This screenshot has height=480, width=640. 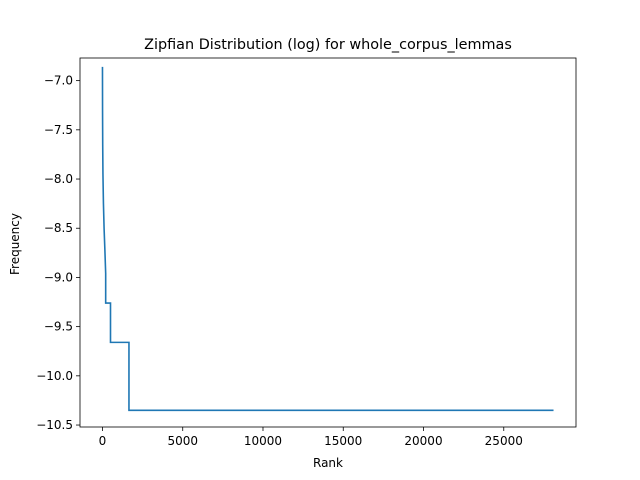 I want to click on x-axis: 0 5000 10000 15000 20000 25000, so click(x=311, y=437).